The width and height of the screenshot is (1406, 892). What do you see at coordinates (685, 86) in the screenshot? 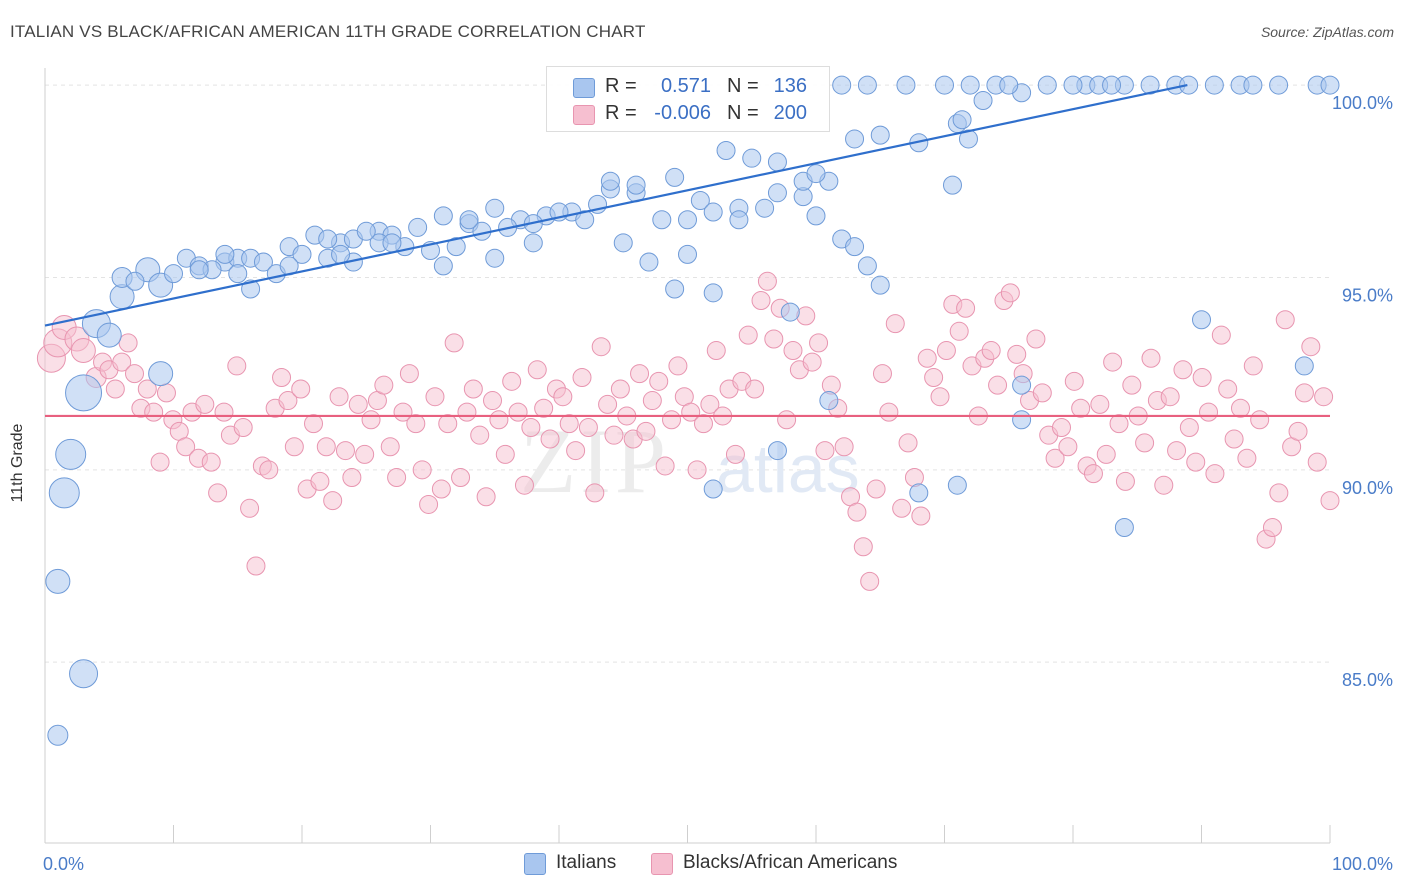
I see `legend-r-value: 0.571` at bounding box center [685, 86].